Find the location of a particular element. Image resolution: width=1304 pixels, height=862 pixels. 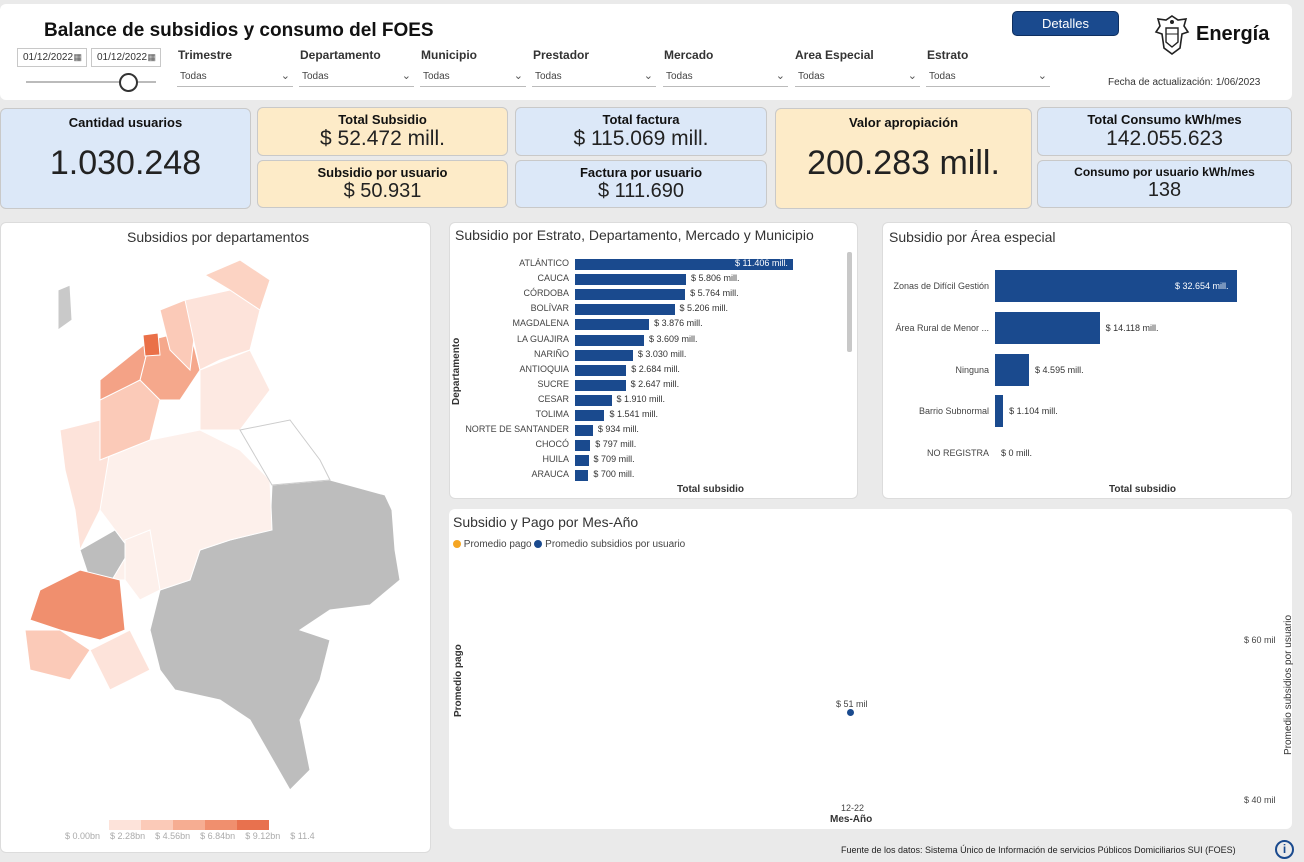

bar-value-label: $ 3.030 mill. is located at coordinates (662, 353).